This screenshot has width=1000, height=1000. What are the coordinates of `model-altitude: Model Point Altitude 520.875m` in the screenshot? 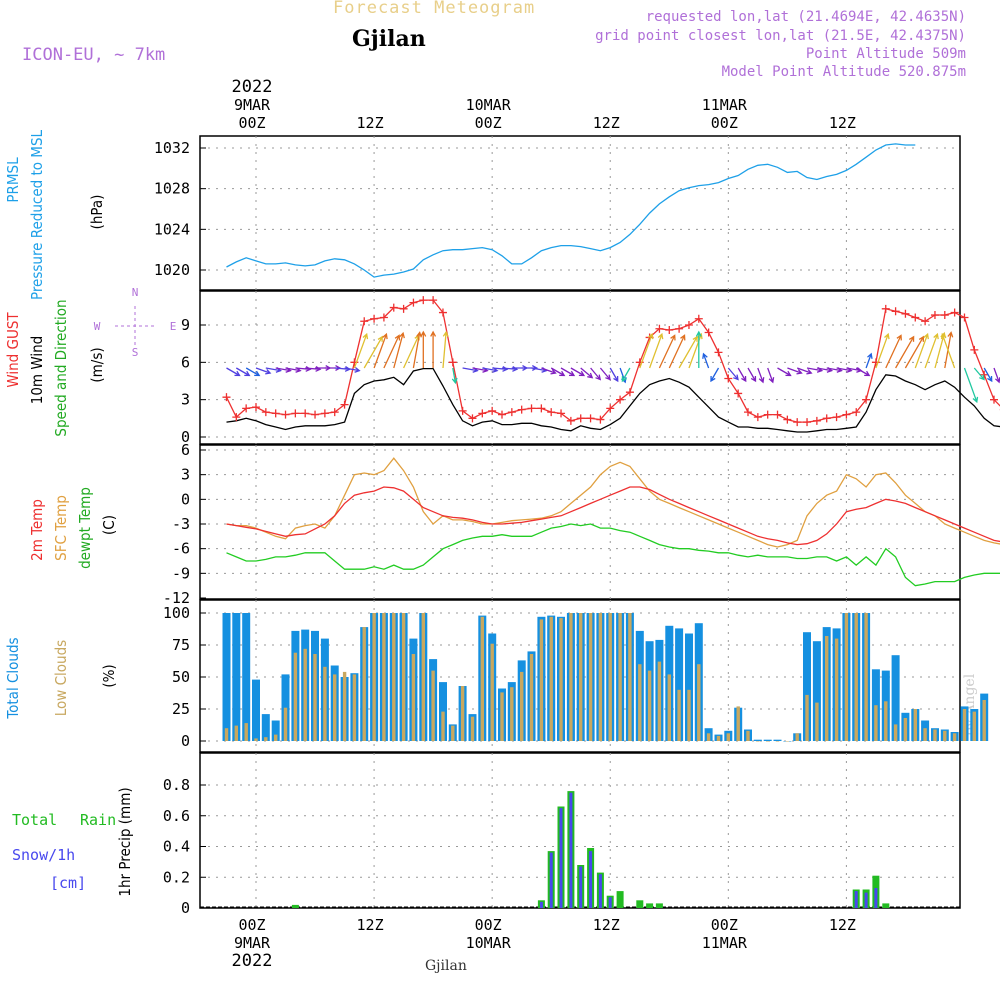 It's located at (843, 72).